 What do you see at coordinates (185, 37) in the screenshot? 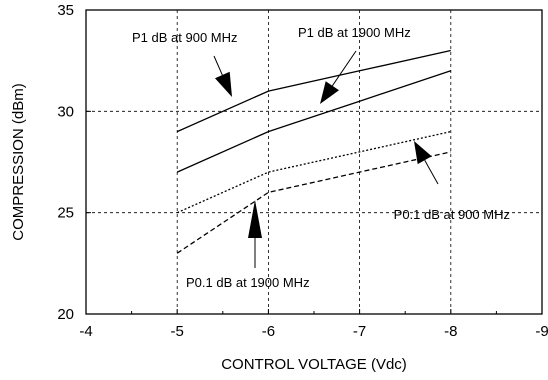
I see `annotation-label-1: P1 dB at 900 MHz` at bounding box center [185, 37].